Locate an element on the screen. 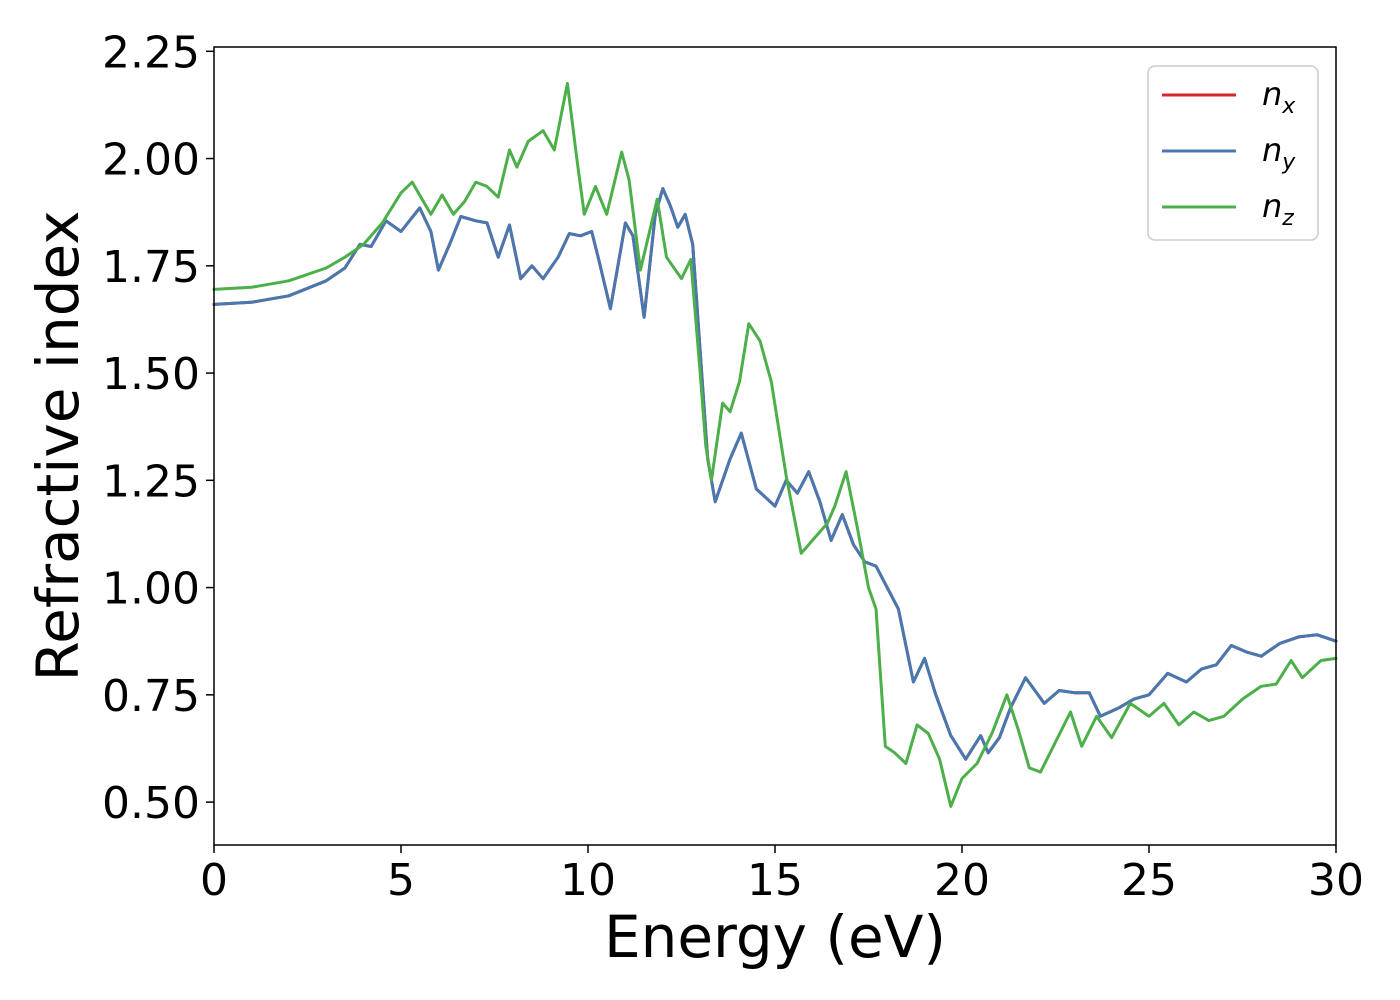 The height and width of the screenshot is (1000, 1400). x-tick-label: 10 is located at coordinates (588, 880).